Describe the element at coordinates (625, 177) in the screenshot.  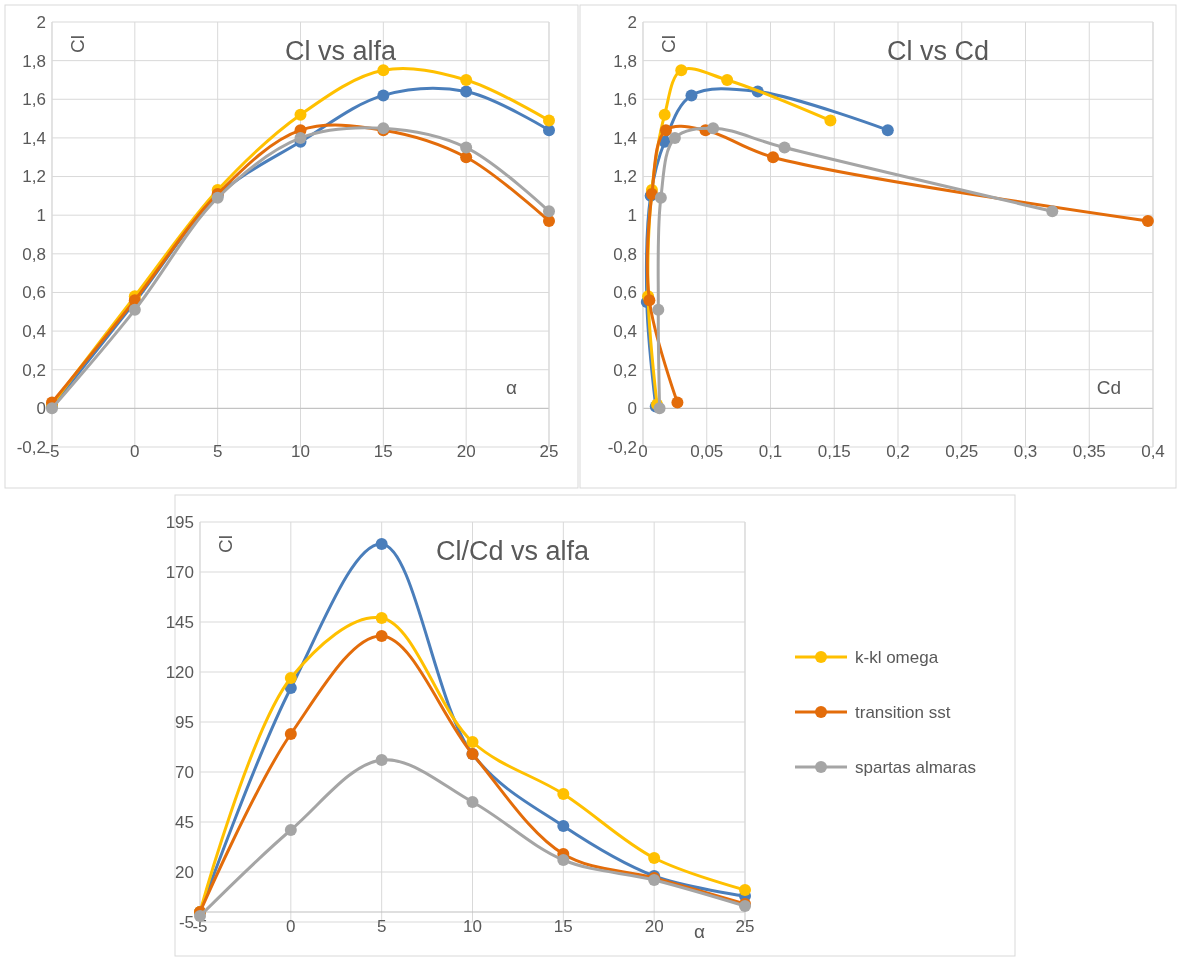
I see `y-tick-label: 1,2` at that location.